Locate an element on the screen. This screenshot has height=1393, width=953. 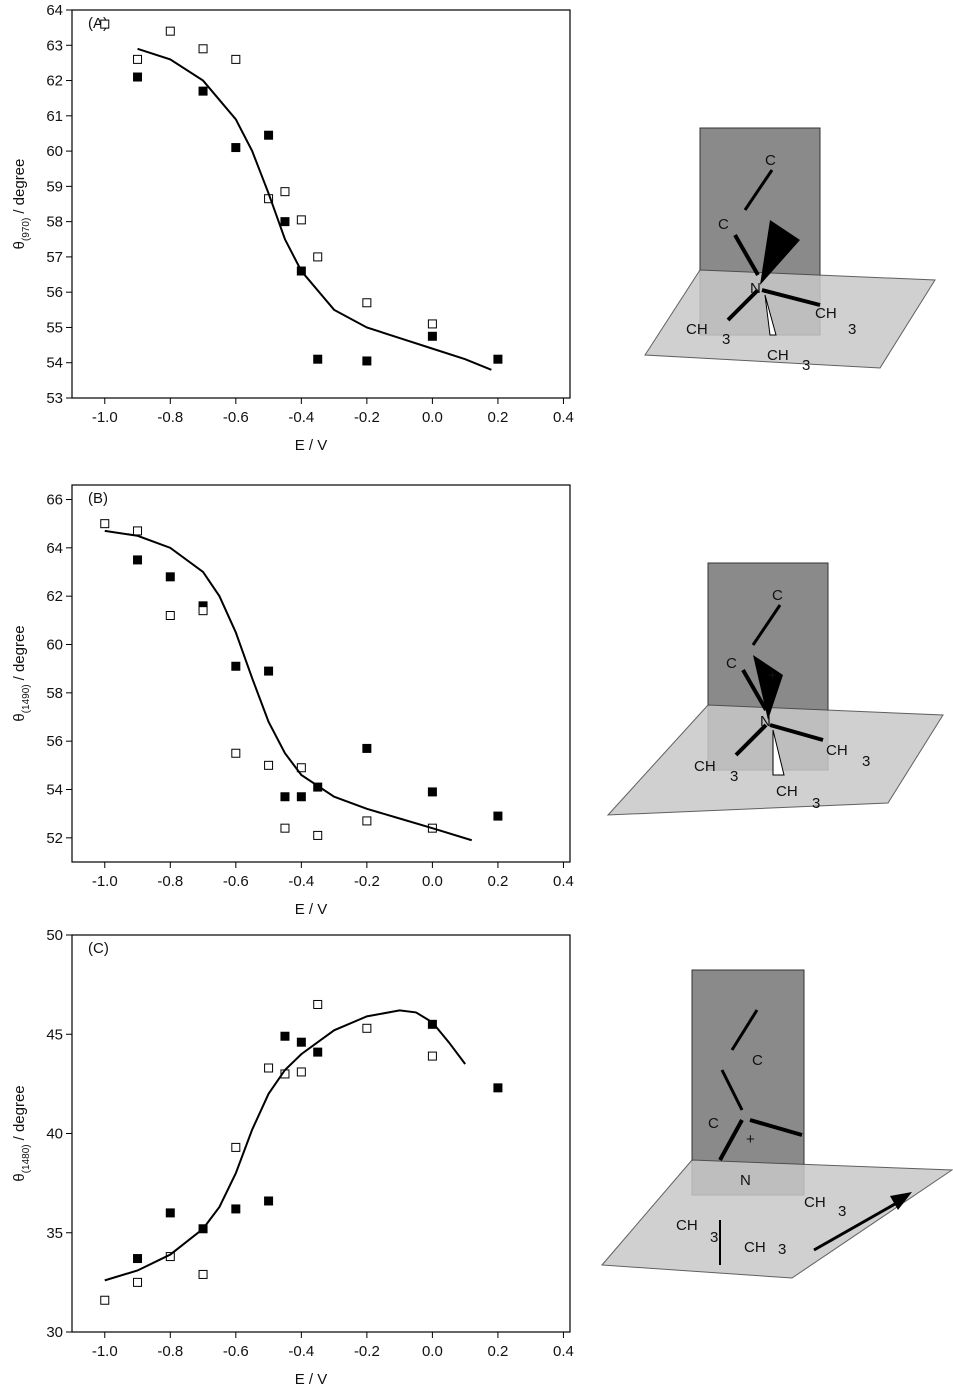
y-tick-label: 62 is located at coordinates (54, 81).